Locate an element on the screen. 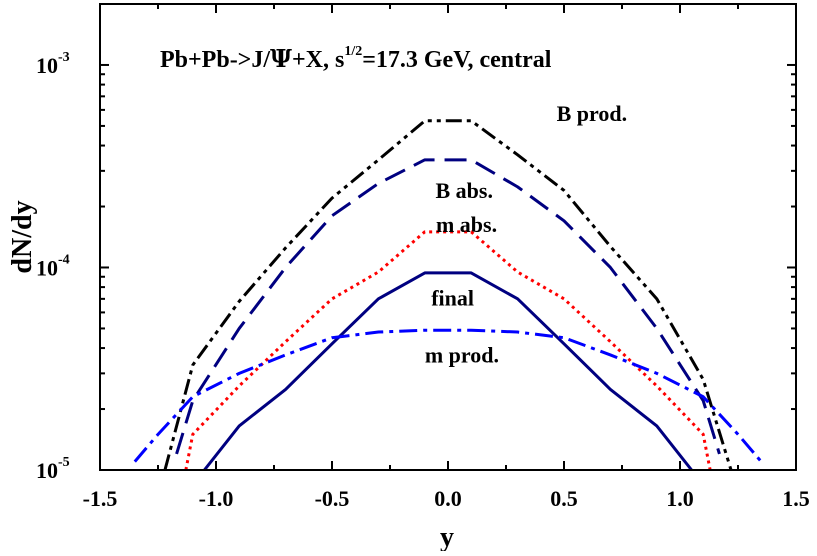 The image size is (817, 556). series-label-b-abs: B abs. is located at coordinates (463, 190).